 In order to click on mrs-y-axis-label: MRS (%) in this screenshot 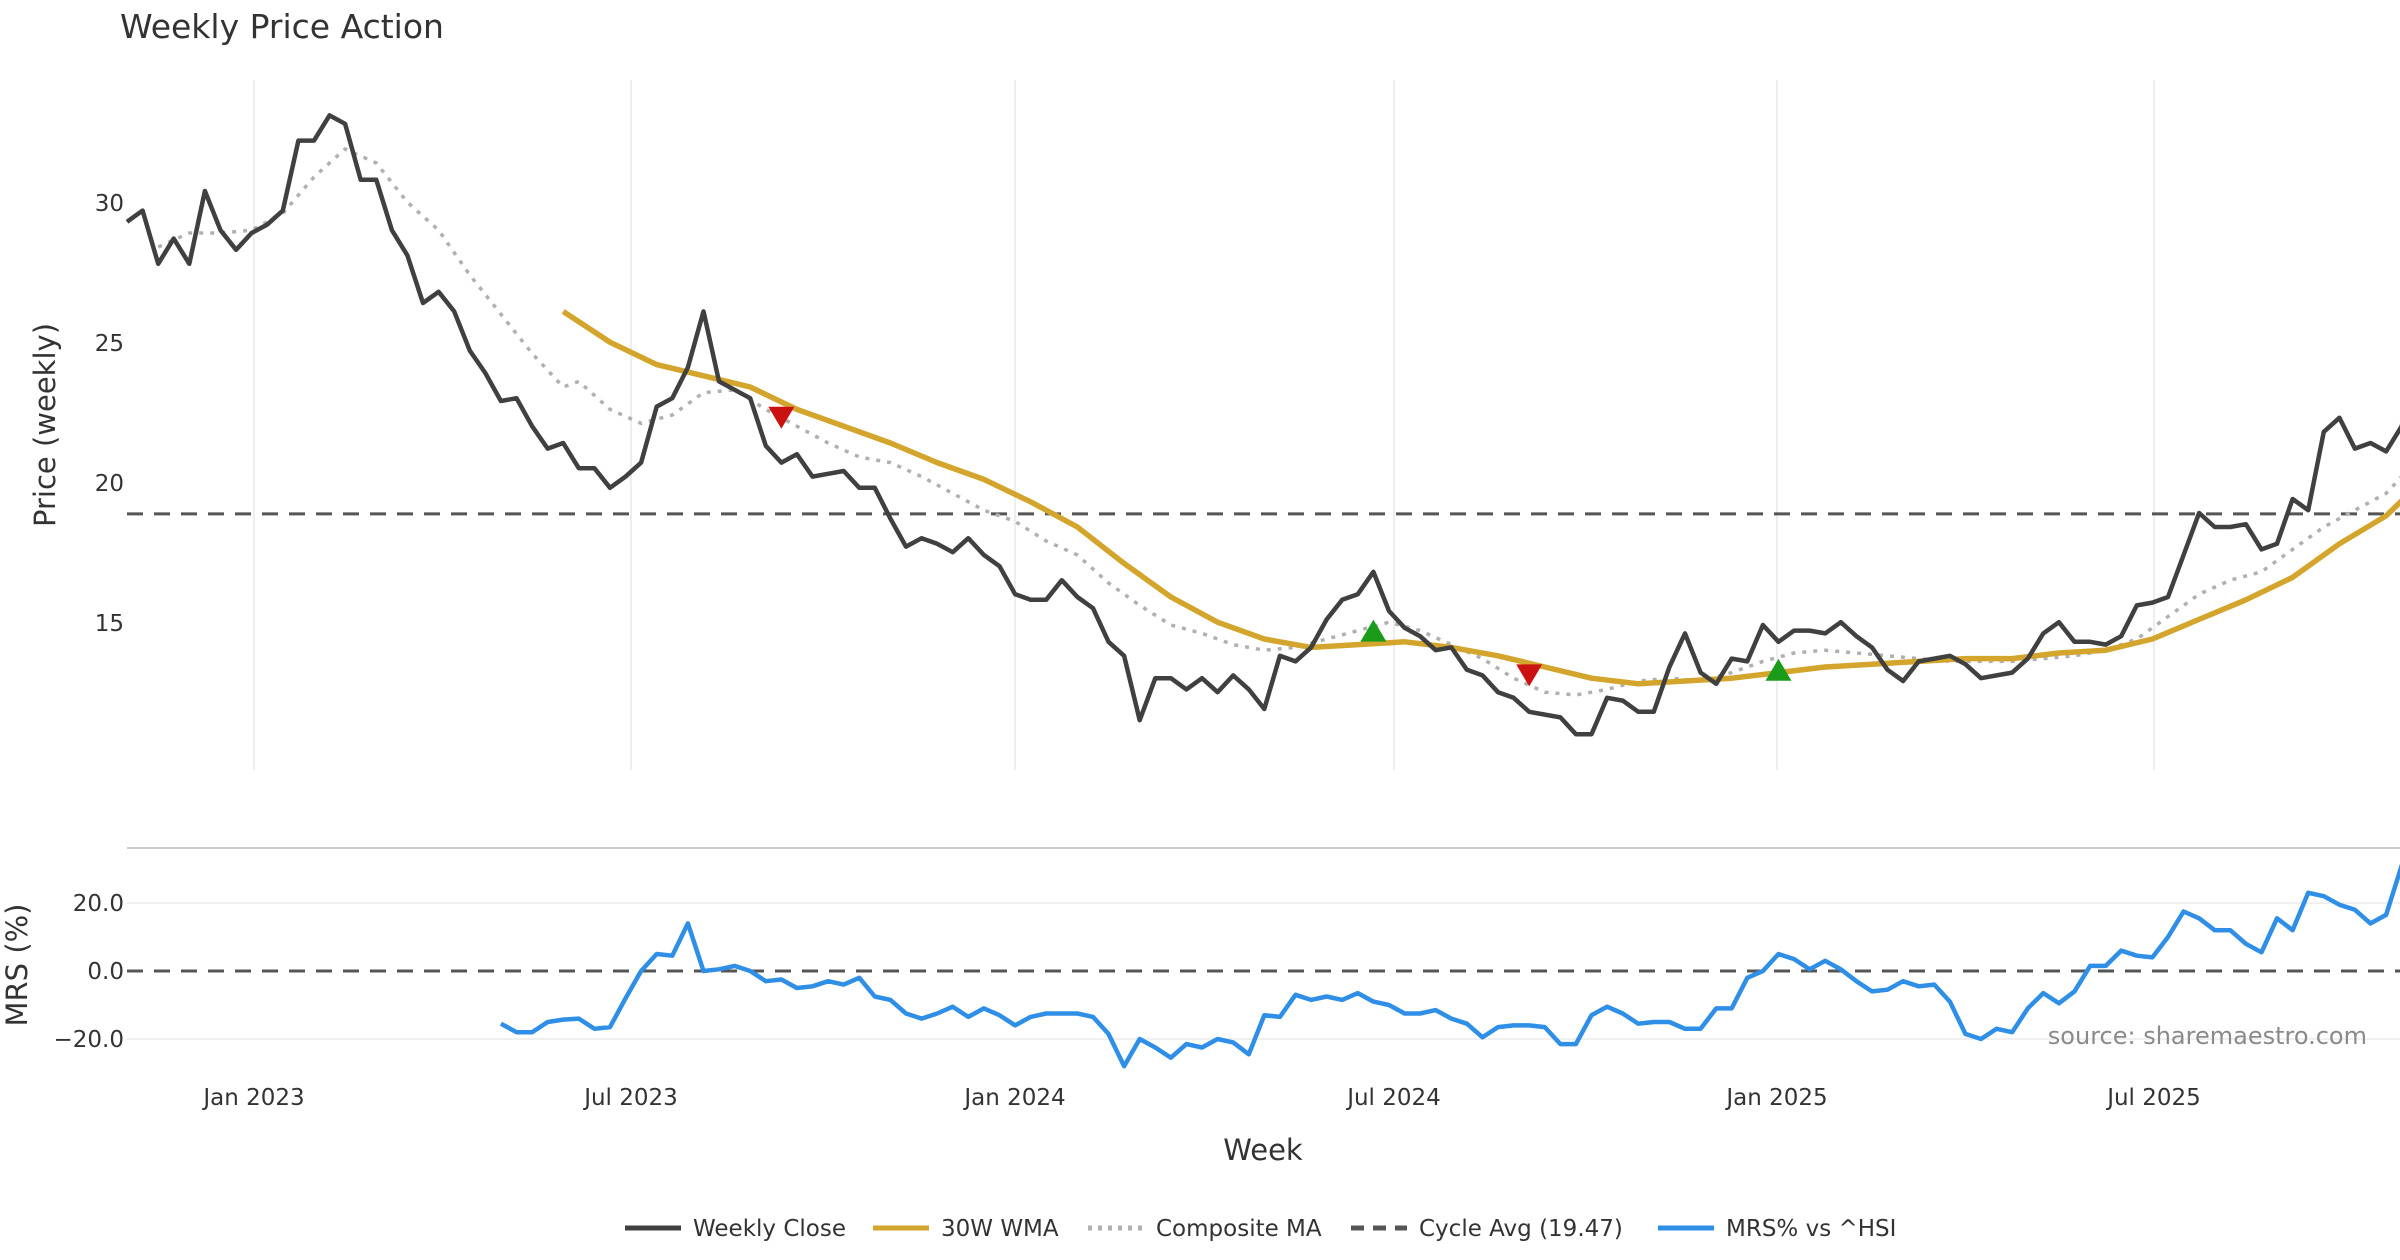, I will do `click(17, 965)`.